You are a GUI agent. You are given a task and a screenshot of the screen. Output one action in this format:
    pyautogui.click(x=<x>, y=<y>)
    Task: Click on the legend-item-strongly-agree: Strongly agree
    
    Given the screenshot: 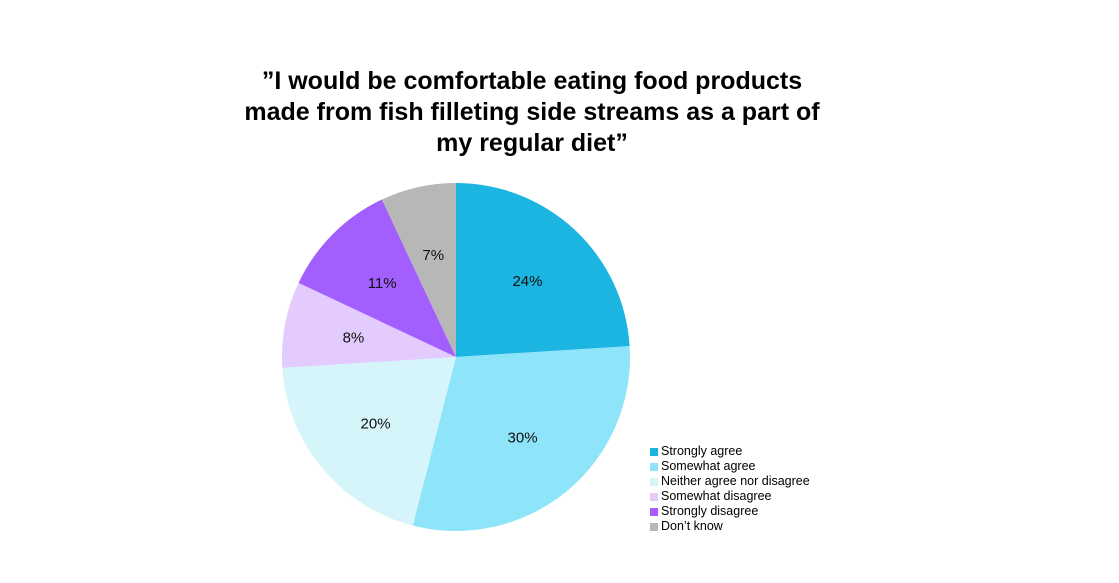 What is the action you would take?
    pyautogui.click(x=730, y=451)
    